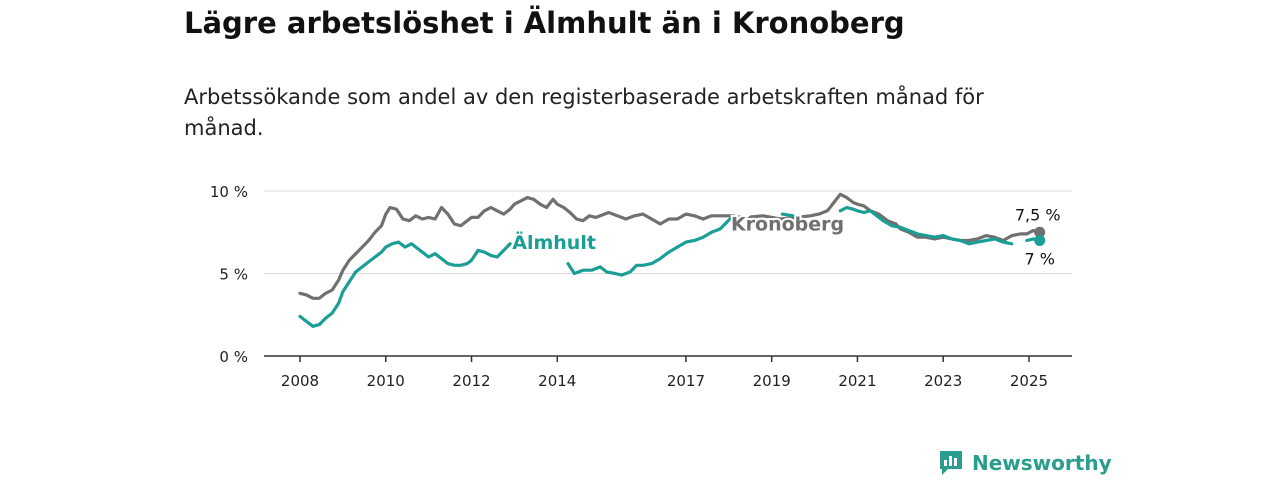 The height and width of the screenshot is (480, 1280). Describe the element at coordinates (686, 381) in the screenshot. I see `x-tick-label: 2017` at that location.